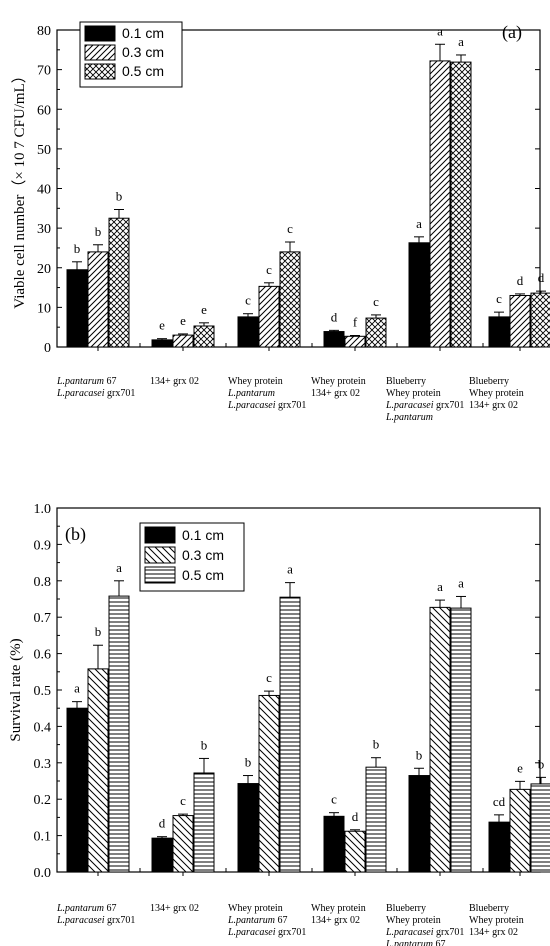 This screenshot has width=550, height=946. Describe the element at coordinates (43, 727) in the screenshot. I see `y-tick-label: 0.4` at that location.